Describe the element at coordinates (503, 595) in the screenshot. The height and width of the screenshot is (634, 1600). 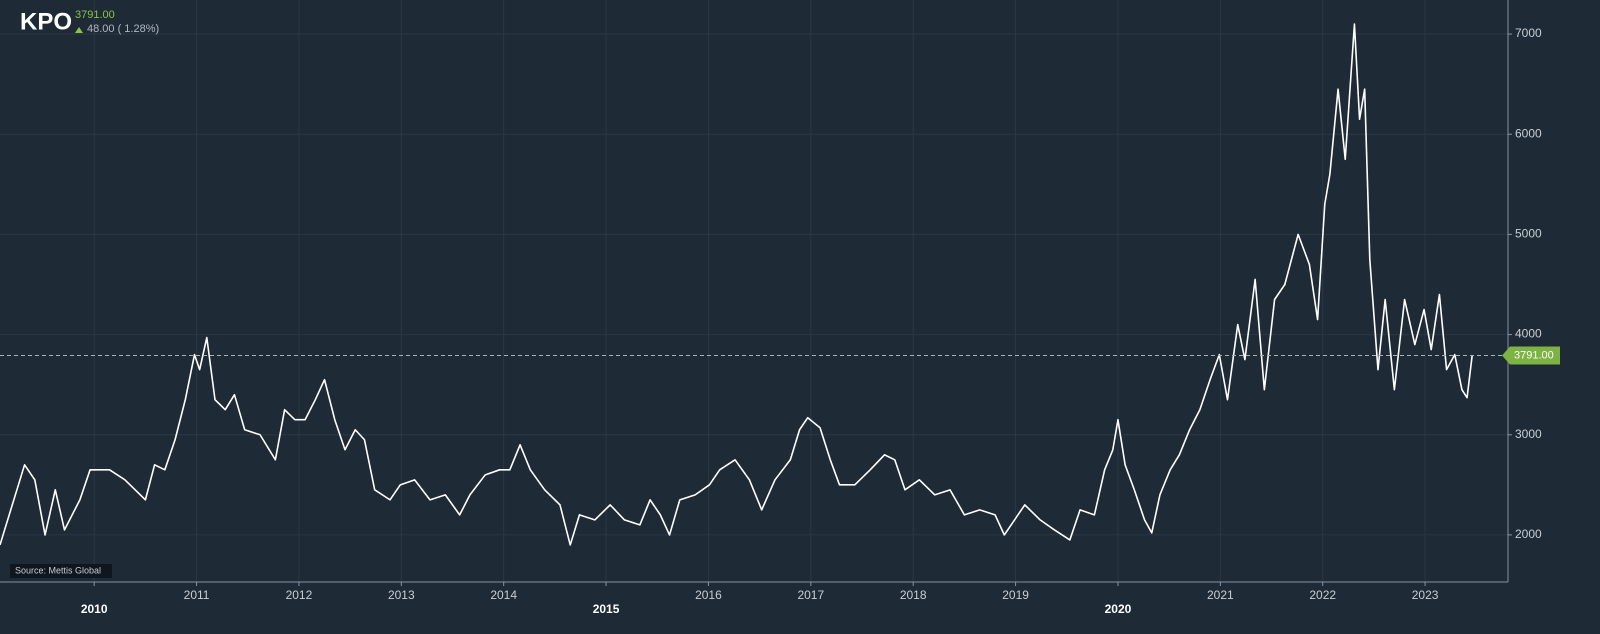
I see `x-tick-label: 2014` at that location.